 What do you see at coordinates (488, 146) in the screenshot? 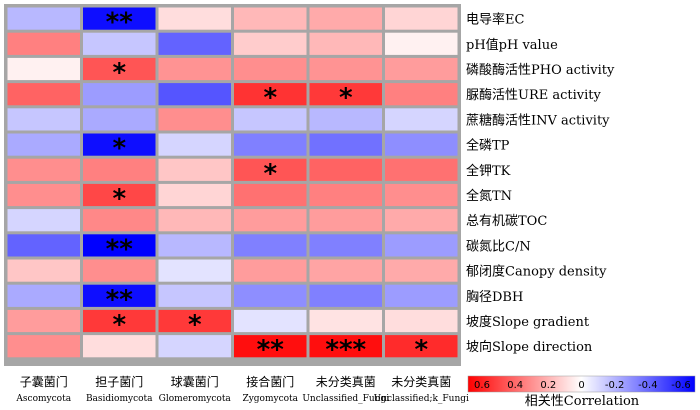
I see `row-label: 全磷TP` at bounding box center [488, 146].